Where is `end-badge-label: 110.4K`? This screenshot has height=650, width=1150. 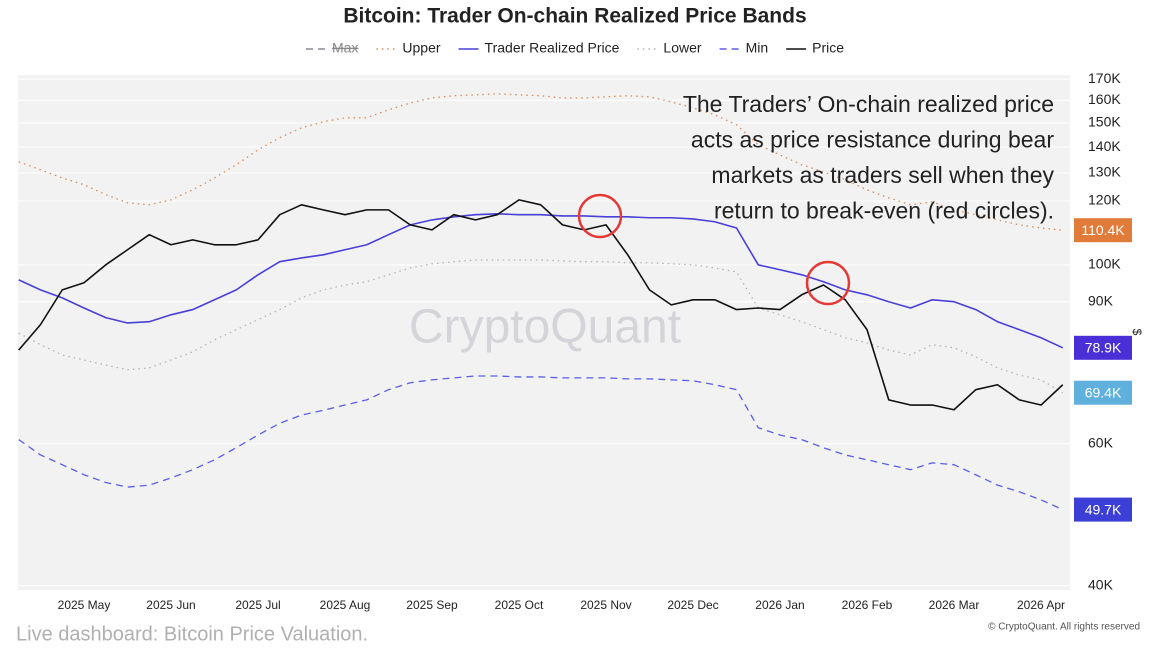
end-badge-label: 110.4K is located at coordinates (1103, 230).